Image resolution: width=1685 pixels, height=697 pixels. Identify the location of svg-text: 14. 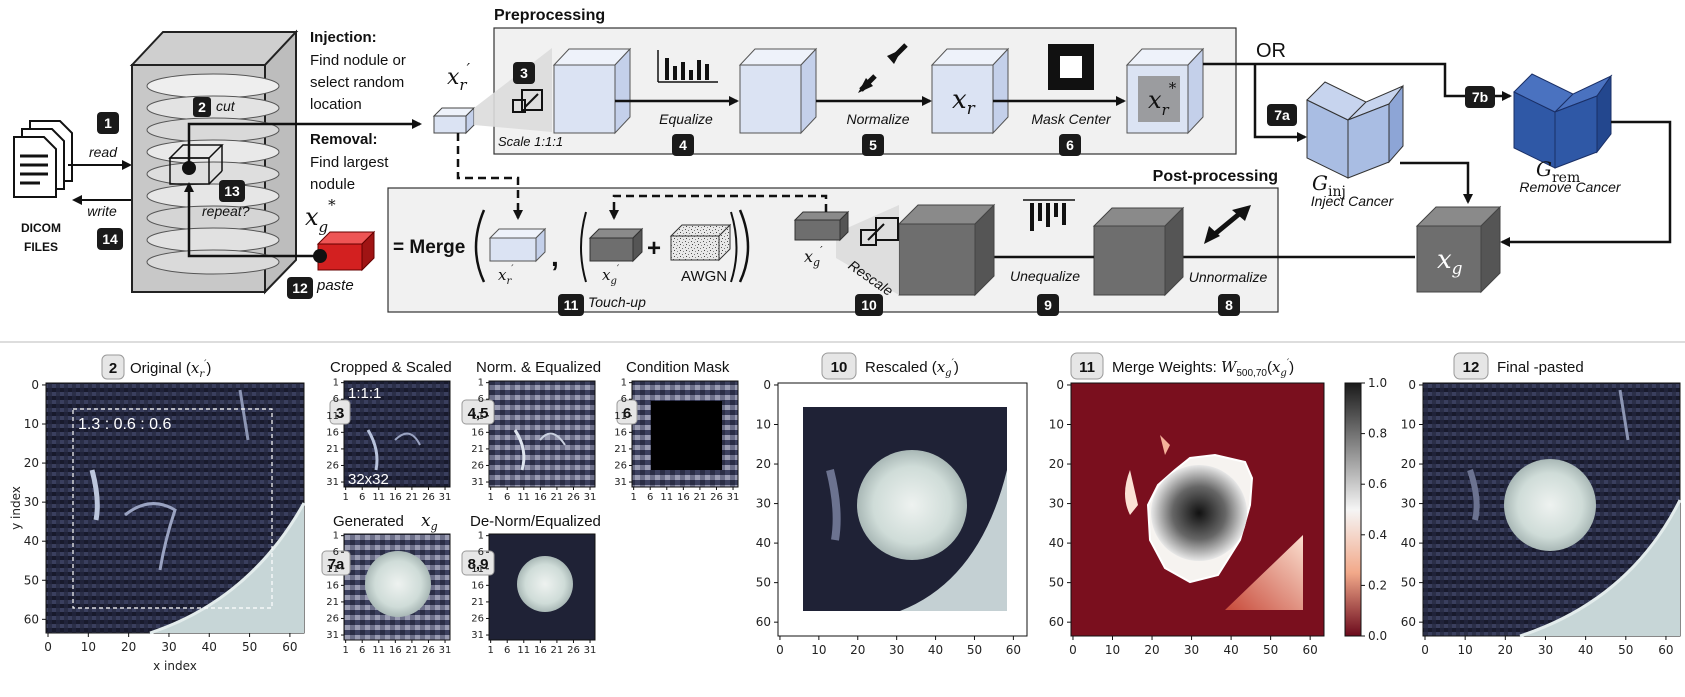
(110, 239).